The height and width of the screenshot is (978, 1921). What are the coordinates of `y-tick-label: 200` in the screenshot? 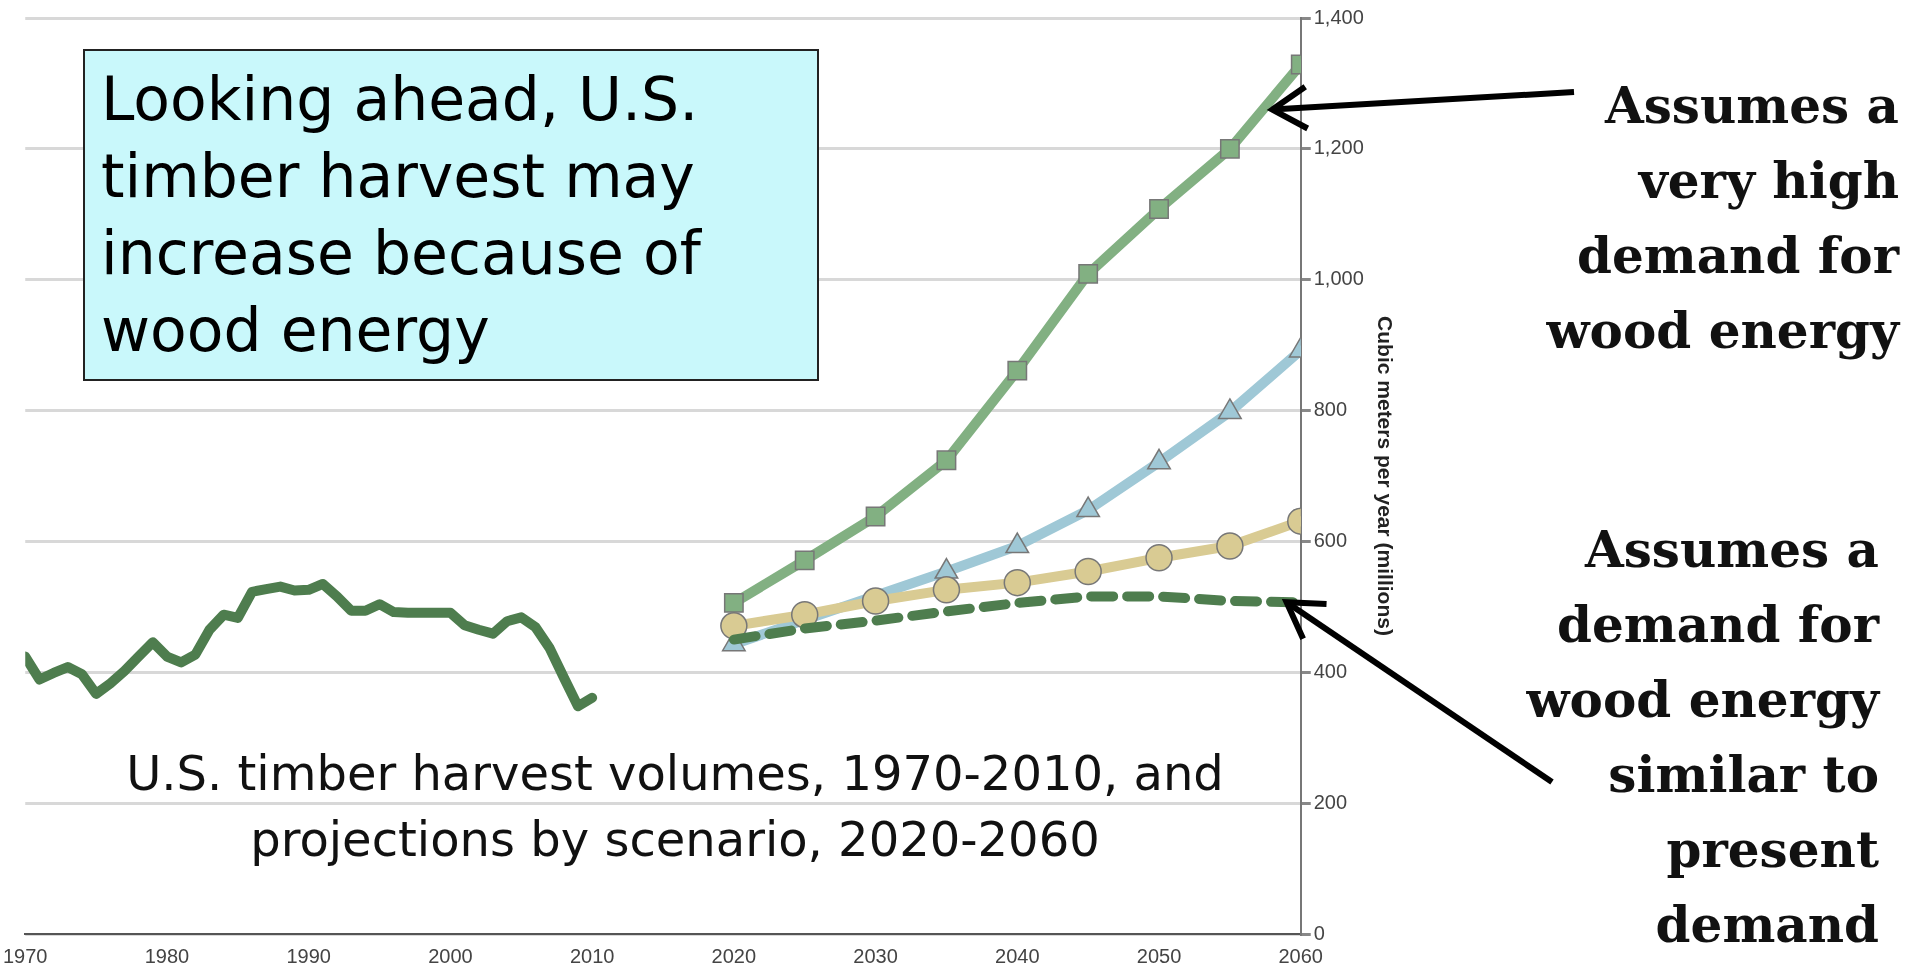 It's located at (1330, 801).